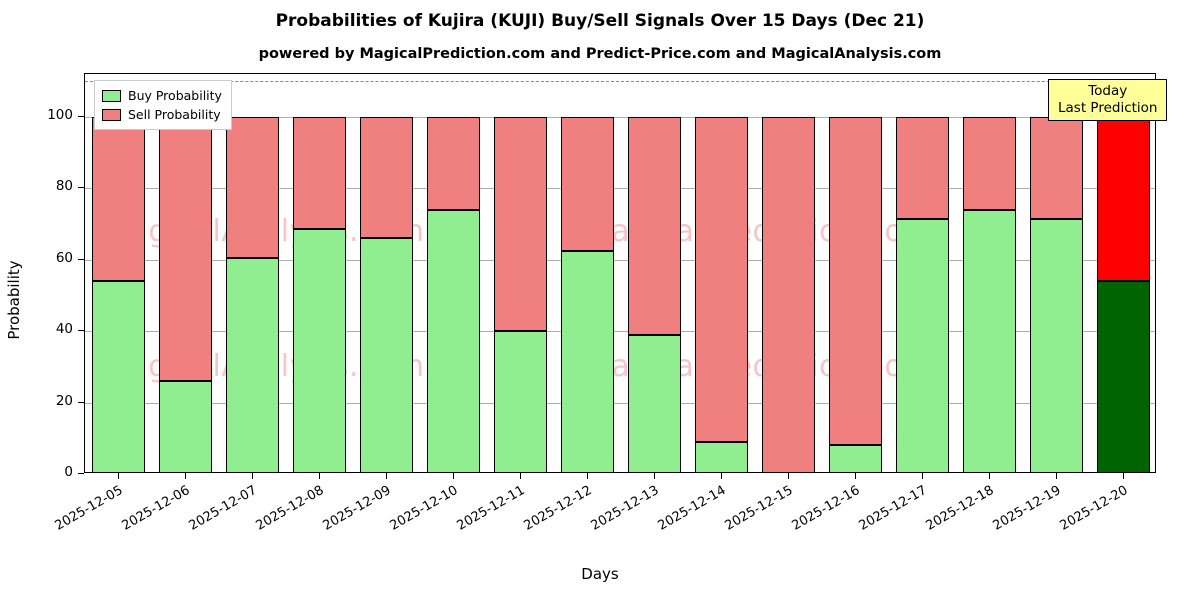 This screenshot has width=1200, height=600. What do you see at coordinates (1026, 508) in the screenshot?
I see `x-tick-label: 2025-12-19` at bounding box center [1026, 508].